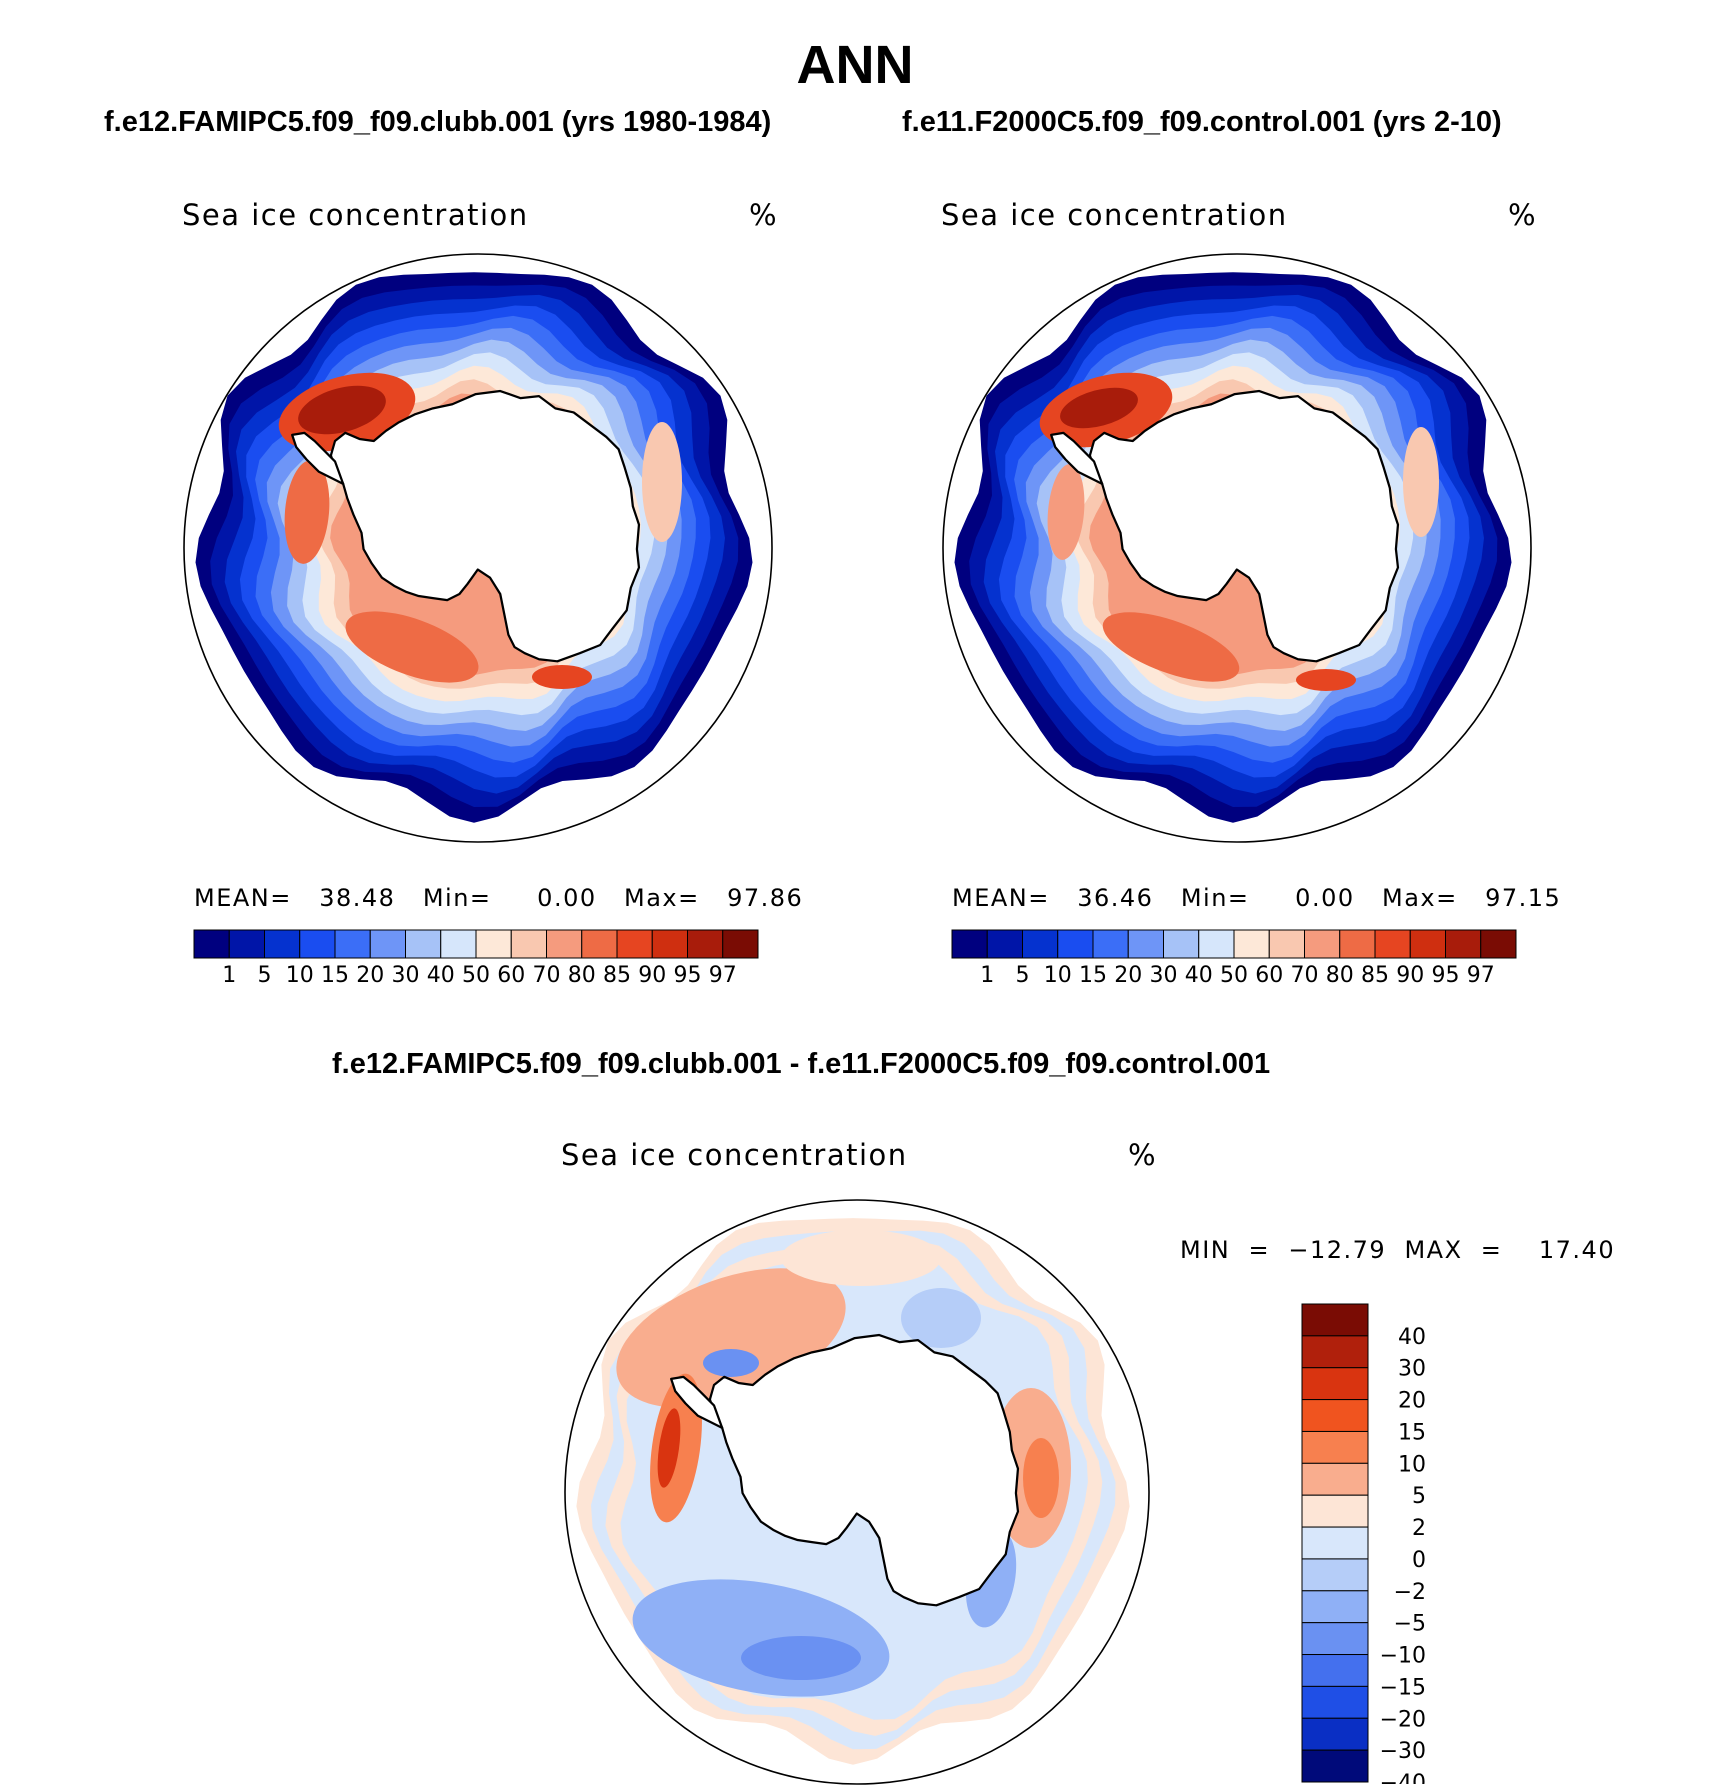 This screenshot has height=1788, width=1710. What do you see at coordinates (1114, 215) in the screenshot?
I see `panel2-variable-label: Sea ice concentration` at bounding box center [1114, 215].